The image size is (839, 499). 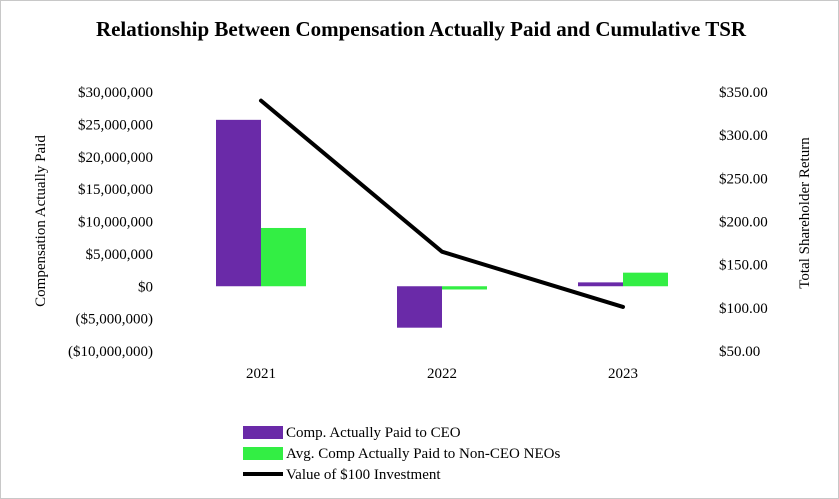 I want to click on x-tick-label: 2021, so click(x=261, y=374).